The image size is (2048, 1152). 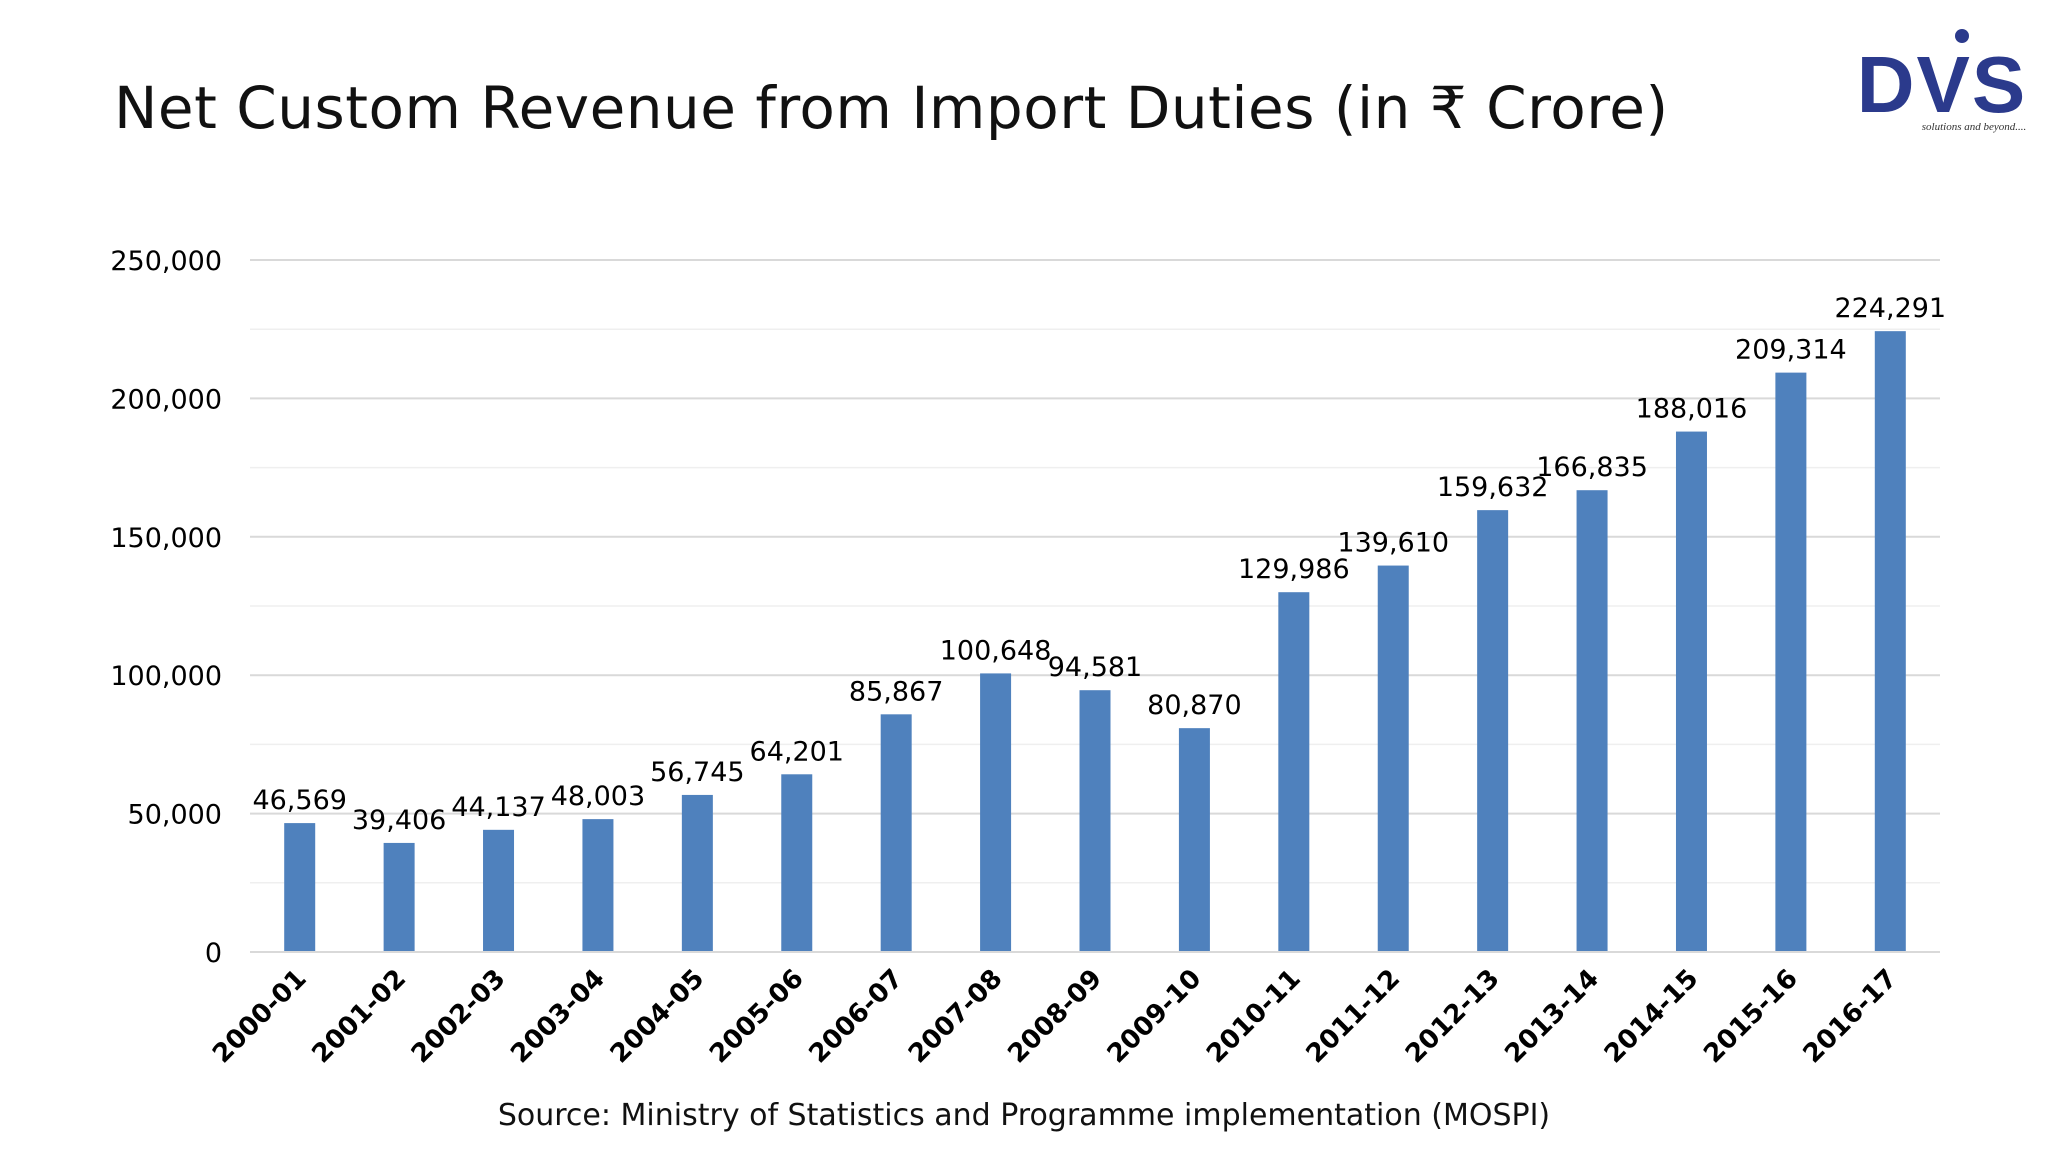 I want to click on data-label: 159,632, so click(x=1493, y=487).